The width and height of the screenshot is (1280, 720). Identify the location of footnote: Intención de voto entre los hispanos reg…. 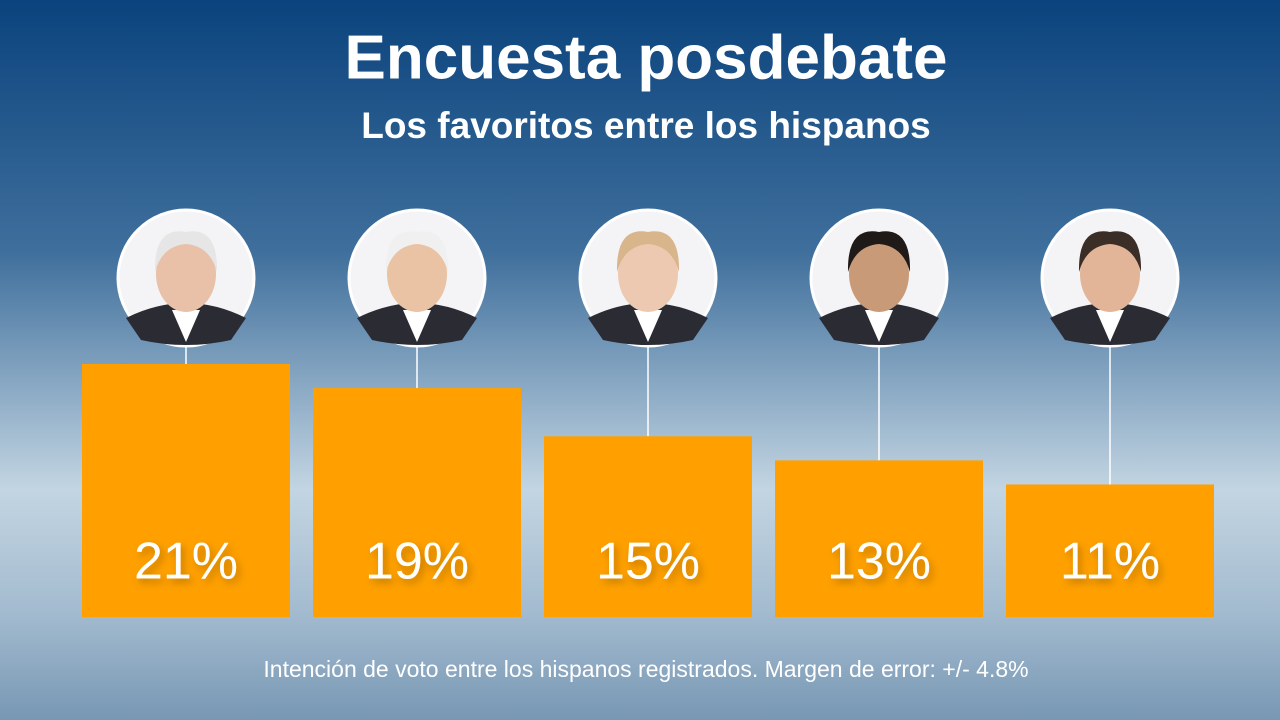
(645, 669).